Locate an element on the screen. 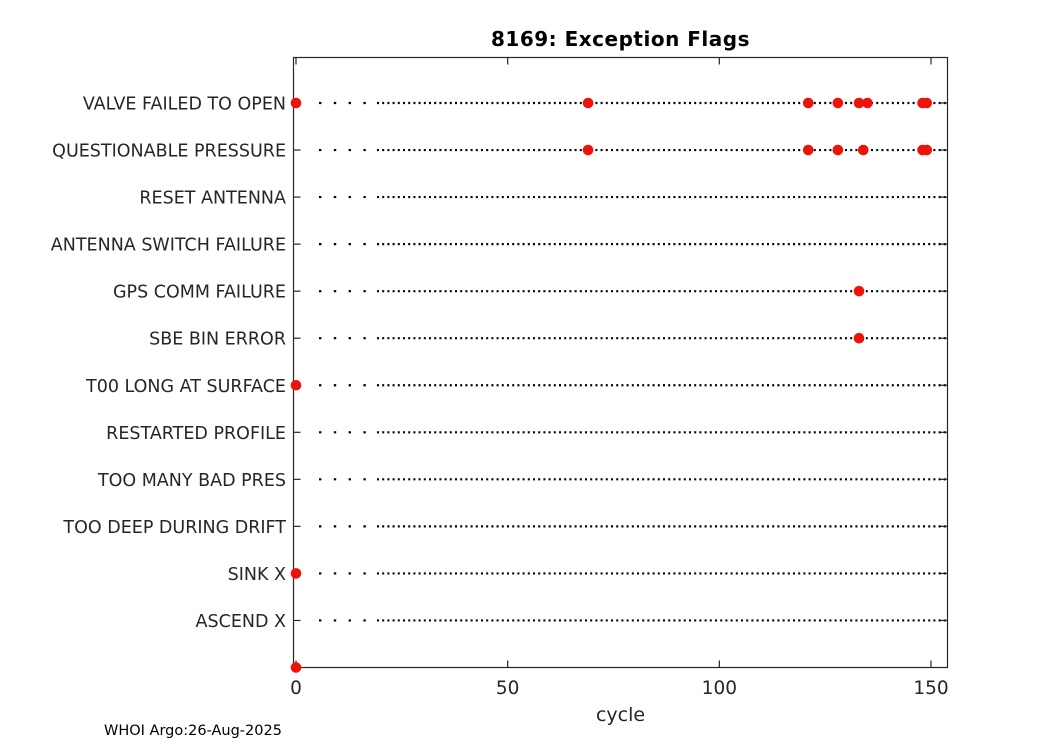 The height and width of the screenshot is (750, 1050). y-axis-label: RESTARTED PROFILE is located at coordinates (196, 434).